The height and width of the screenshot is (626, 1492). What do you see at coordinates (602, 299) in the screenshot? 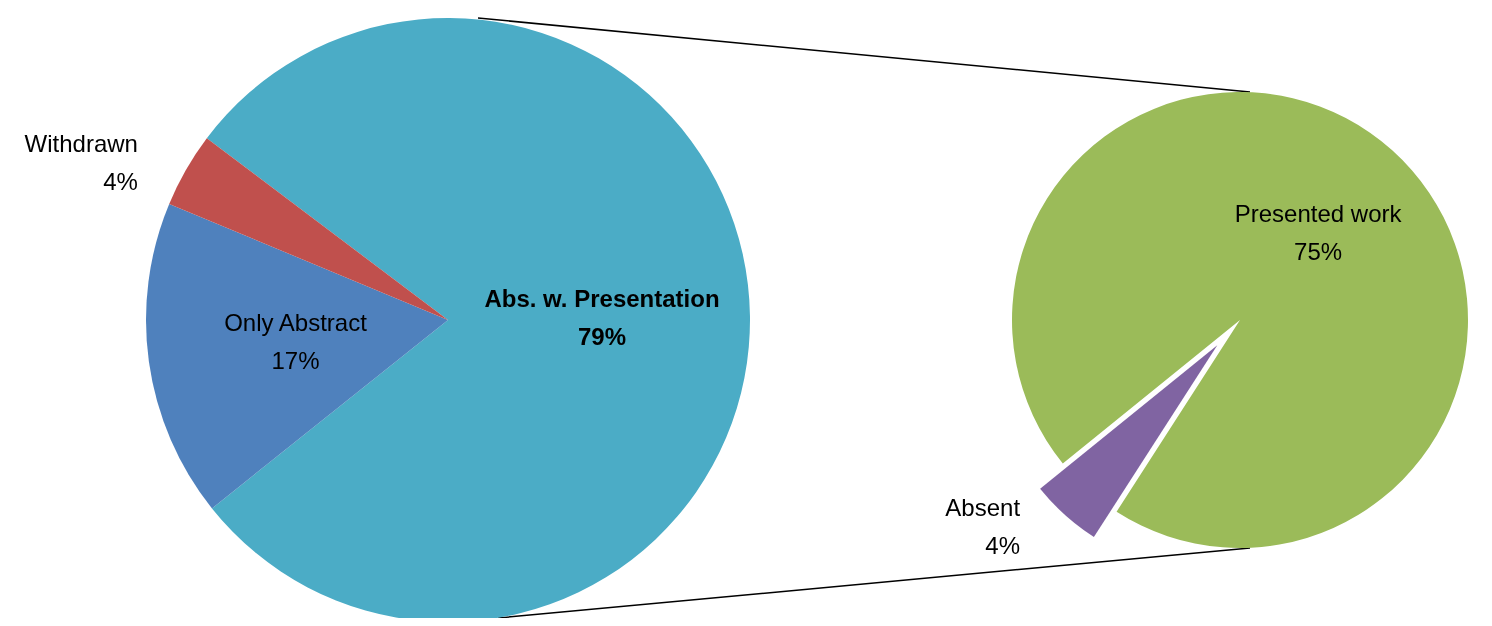
I see `slice-label: Abs. w. Presentation` at bounding box center [602, 299].